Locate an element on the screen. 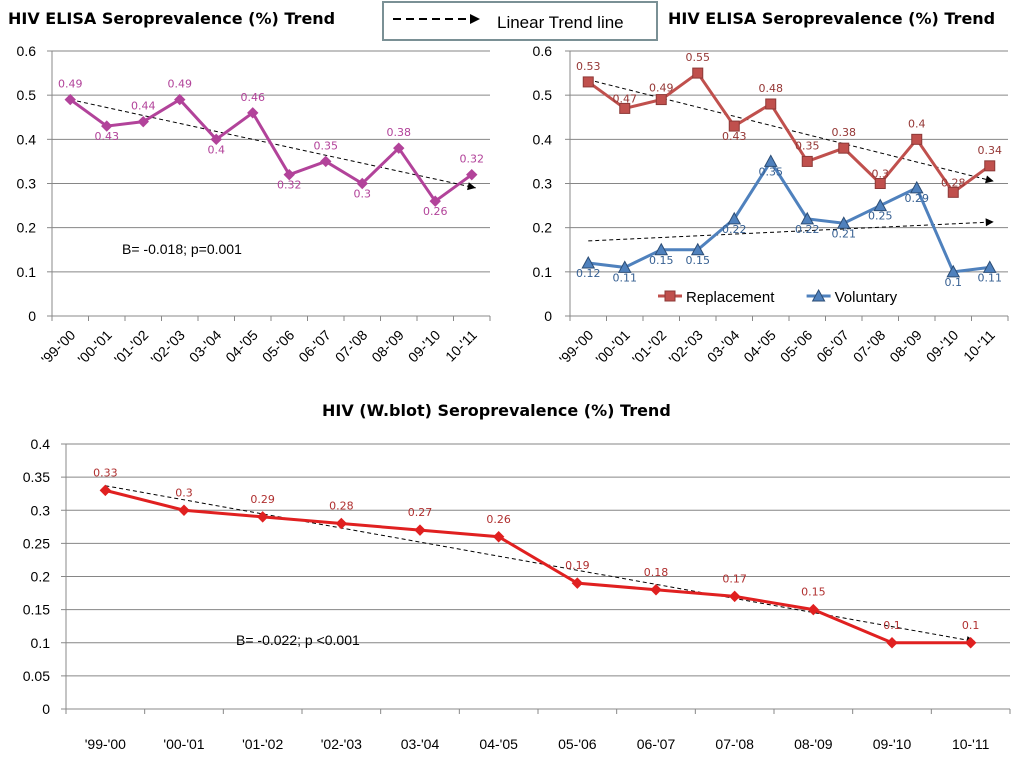 The width and height of the screenshot is (1024, 768). data-label: 0.21 is located at coordinates (844, 233).